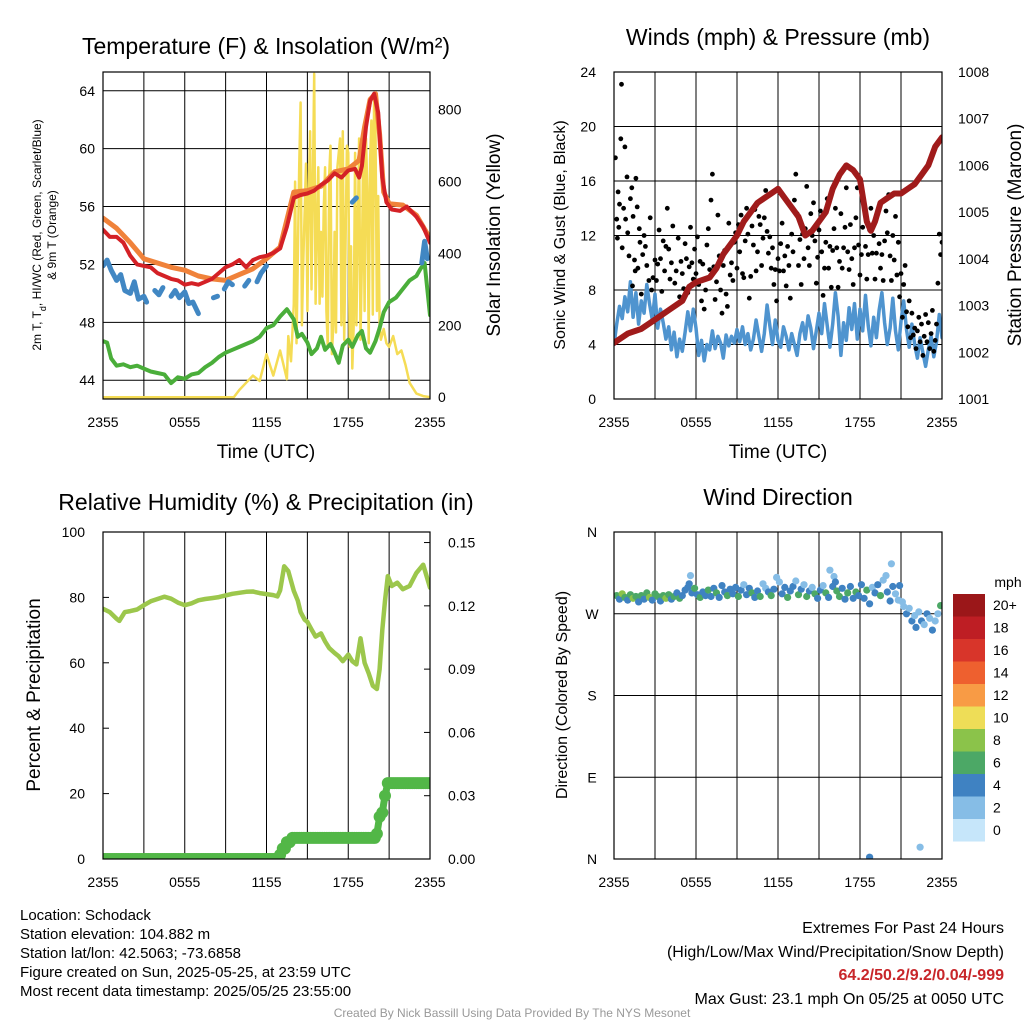 This screenshot has width=1024, height=1024. Describe the element at coordinates (592, 345) in the screenshot. I see `y-tick-label: 4` at that location.